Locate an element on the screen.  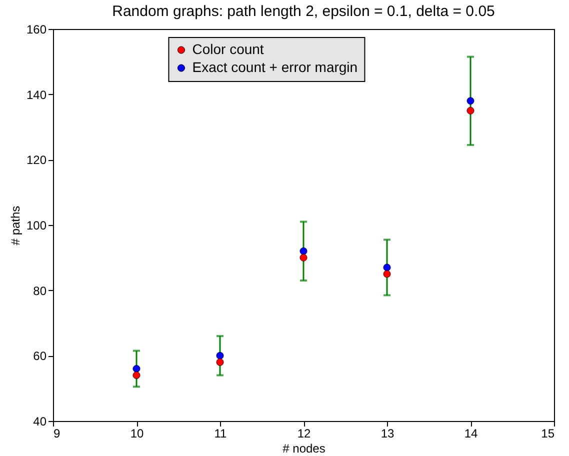
x-tick-label: 12 is located at coordinates (304, 433).